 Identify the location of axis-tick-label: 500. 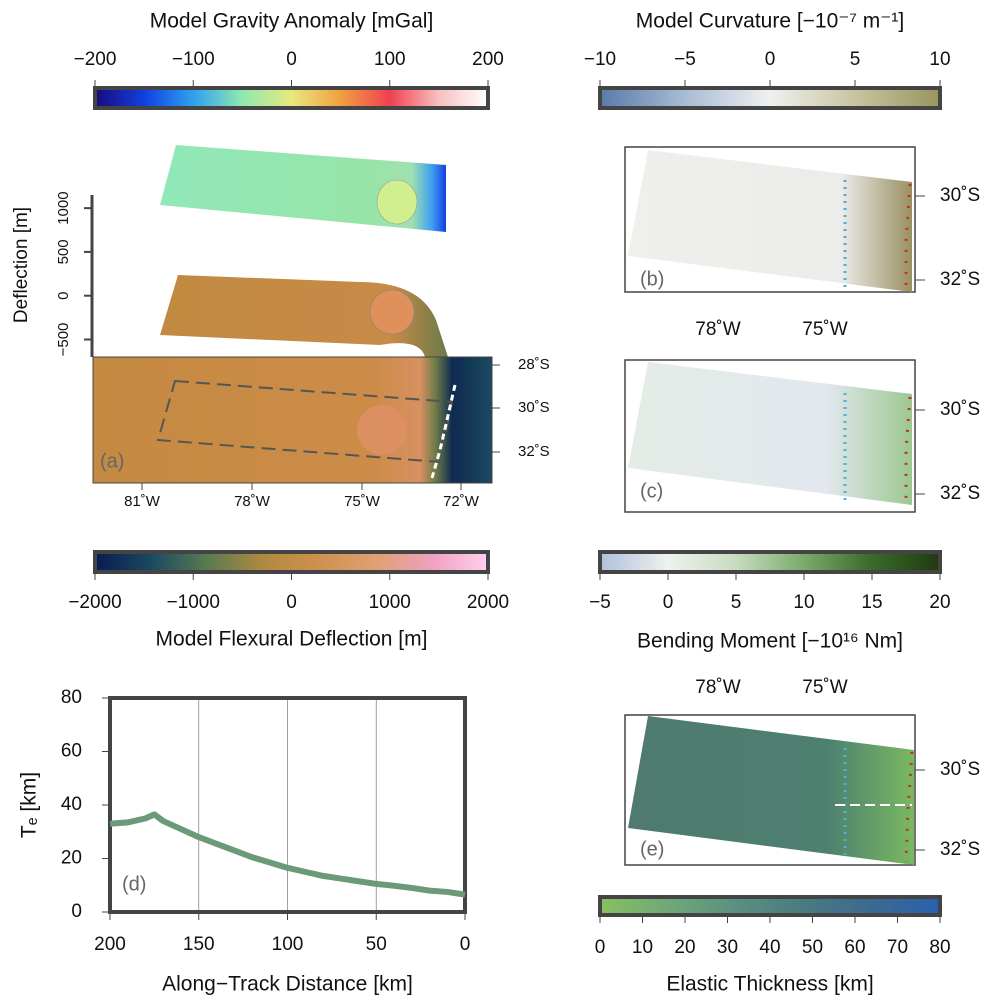
(63, 251).